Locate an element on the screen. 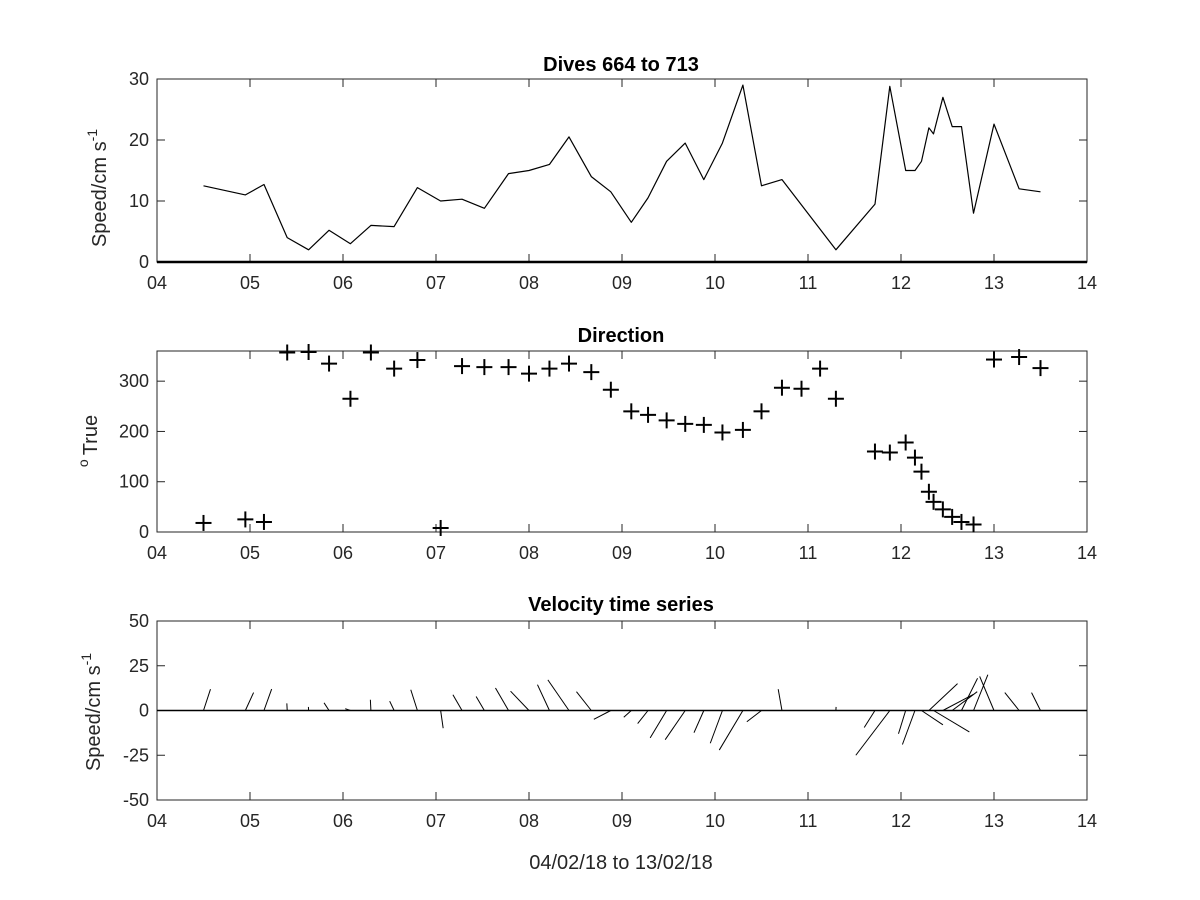 The height and width of the screenshot is (900, 1200). direction-xtick-label: 05 is located at coordinates (250, 553).